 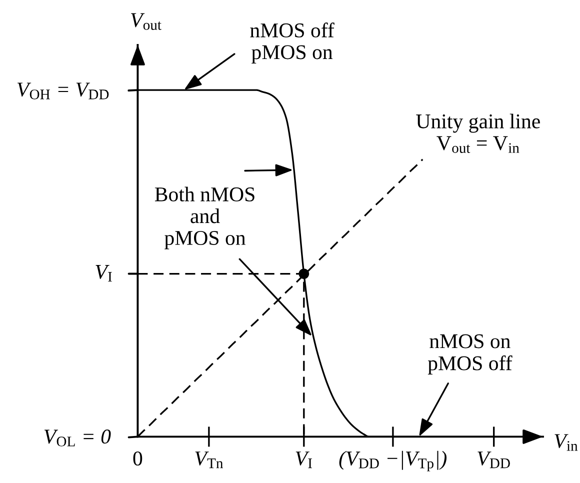 What do you see at coordinates (566, 442) in the screenshot?
I see `x-axis-title: V$_{in}$` at bounding box center [566, 442].